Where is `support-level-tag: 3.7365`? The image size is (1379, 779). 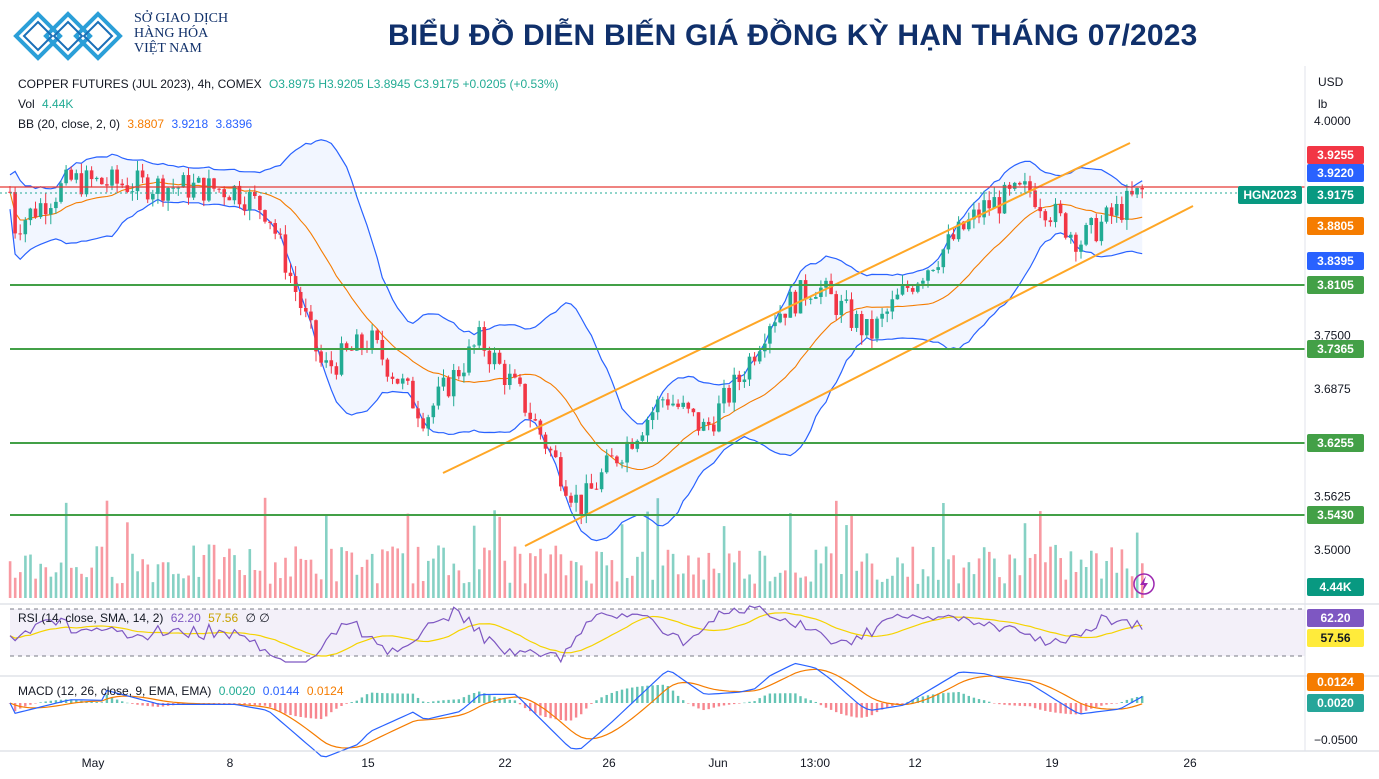 support-level-tag: 3.7365 is located at coordinates (1335, 349).